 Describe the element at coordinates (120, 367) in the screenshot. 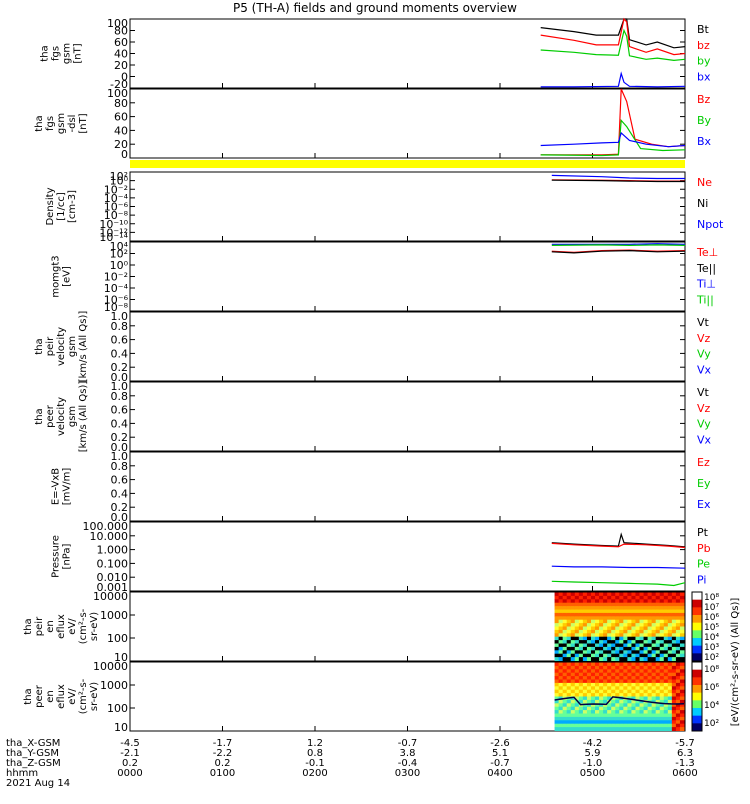

I see `ytick-label-peir_velocity: 0.2` at that location.